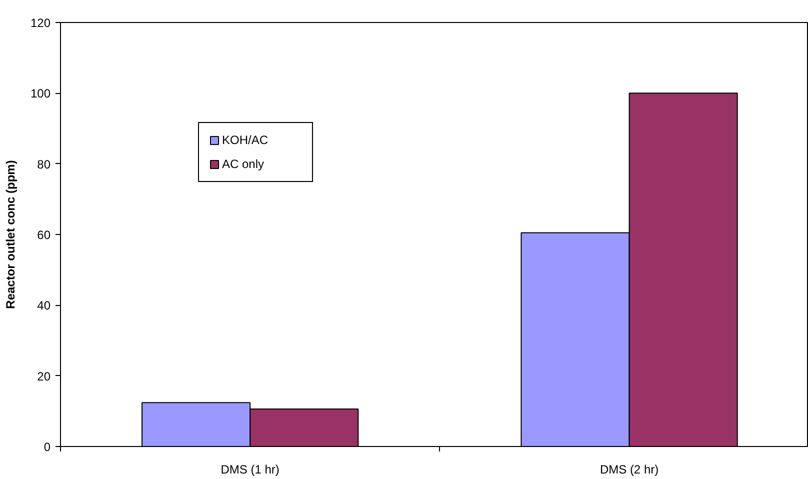 The image size is (808, 479). What do you see at coordinates (10, 234) in the screenshot?
I see `y-axis-title: Reactor outlet conc (ppm)` at bounding box center [10, 234].